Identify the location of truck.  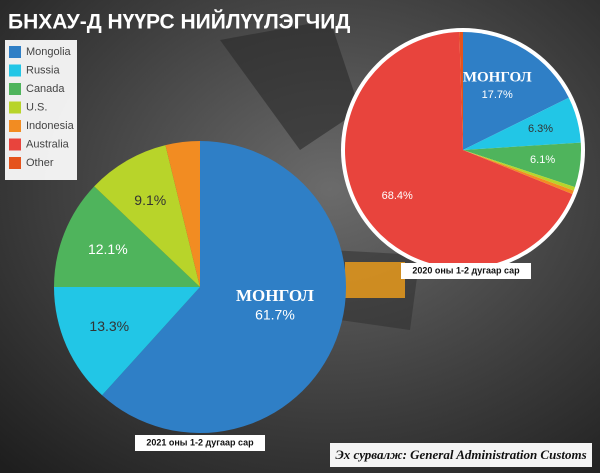
(375, 280).